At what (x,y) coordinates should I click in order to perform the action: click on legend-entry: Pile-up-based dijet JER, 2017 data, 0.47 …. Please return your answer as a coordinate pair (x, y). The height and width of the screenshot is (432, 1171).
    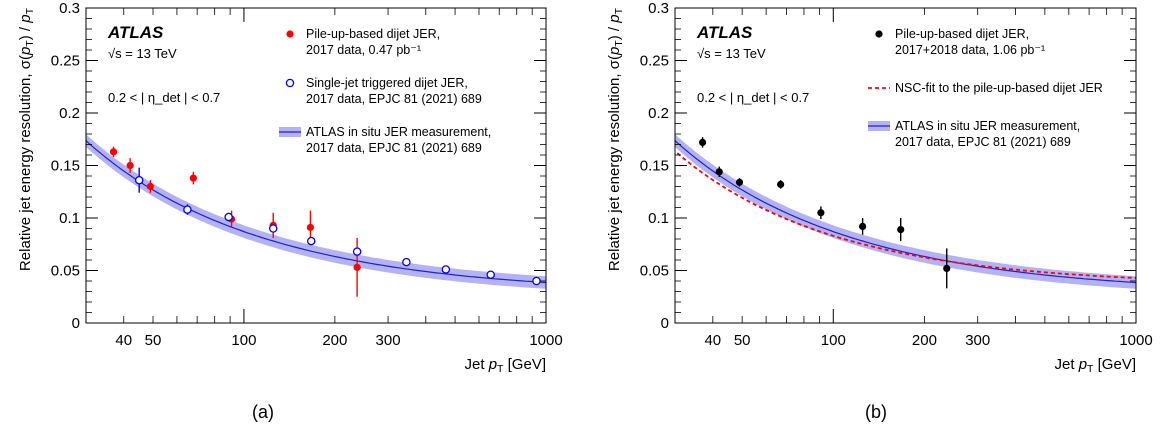
    Looking at the image, I should click on (363, 42).